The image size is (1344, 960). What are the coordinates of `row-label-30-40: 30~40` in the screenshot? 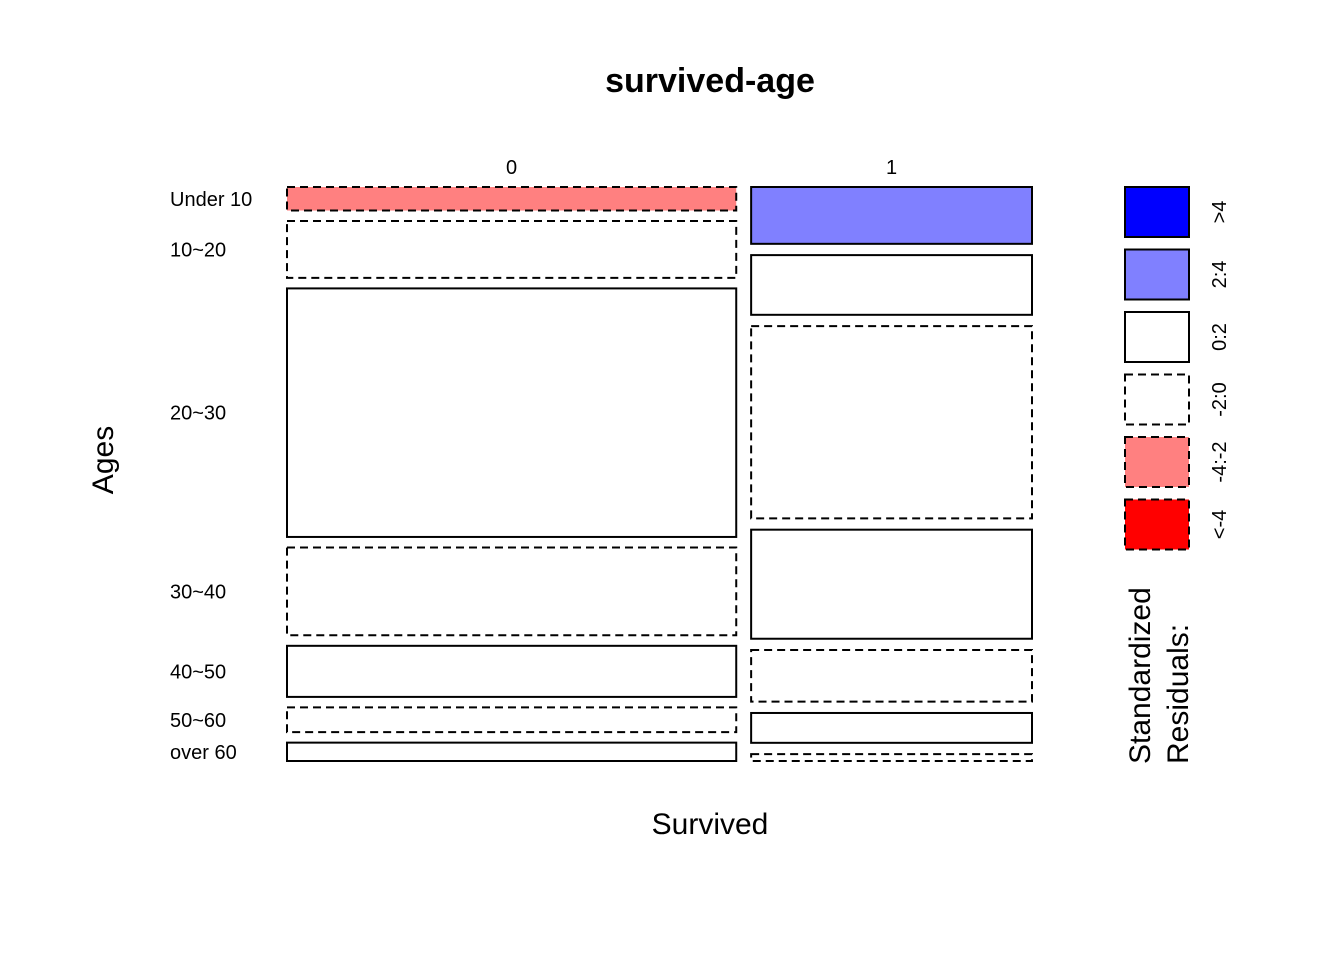 It's located at (198, 592).